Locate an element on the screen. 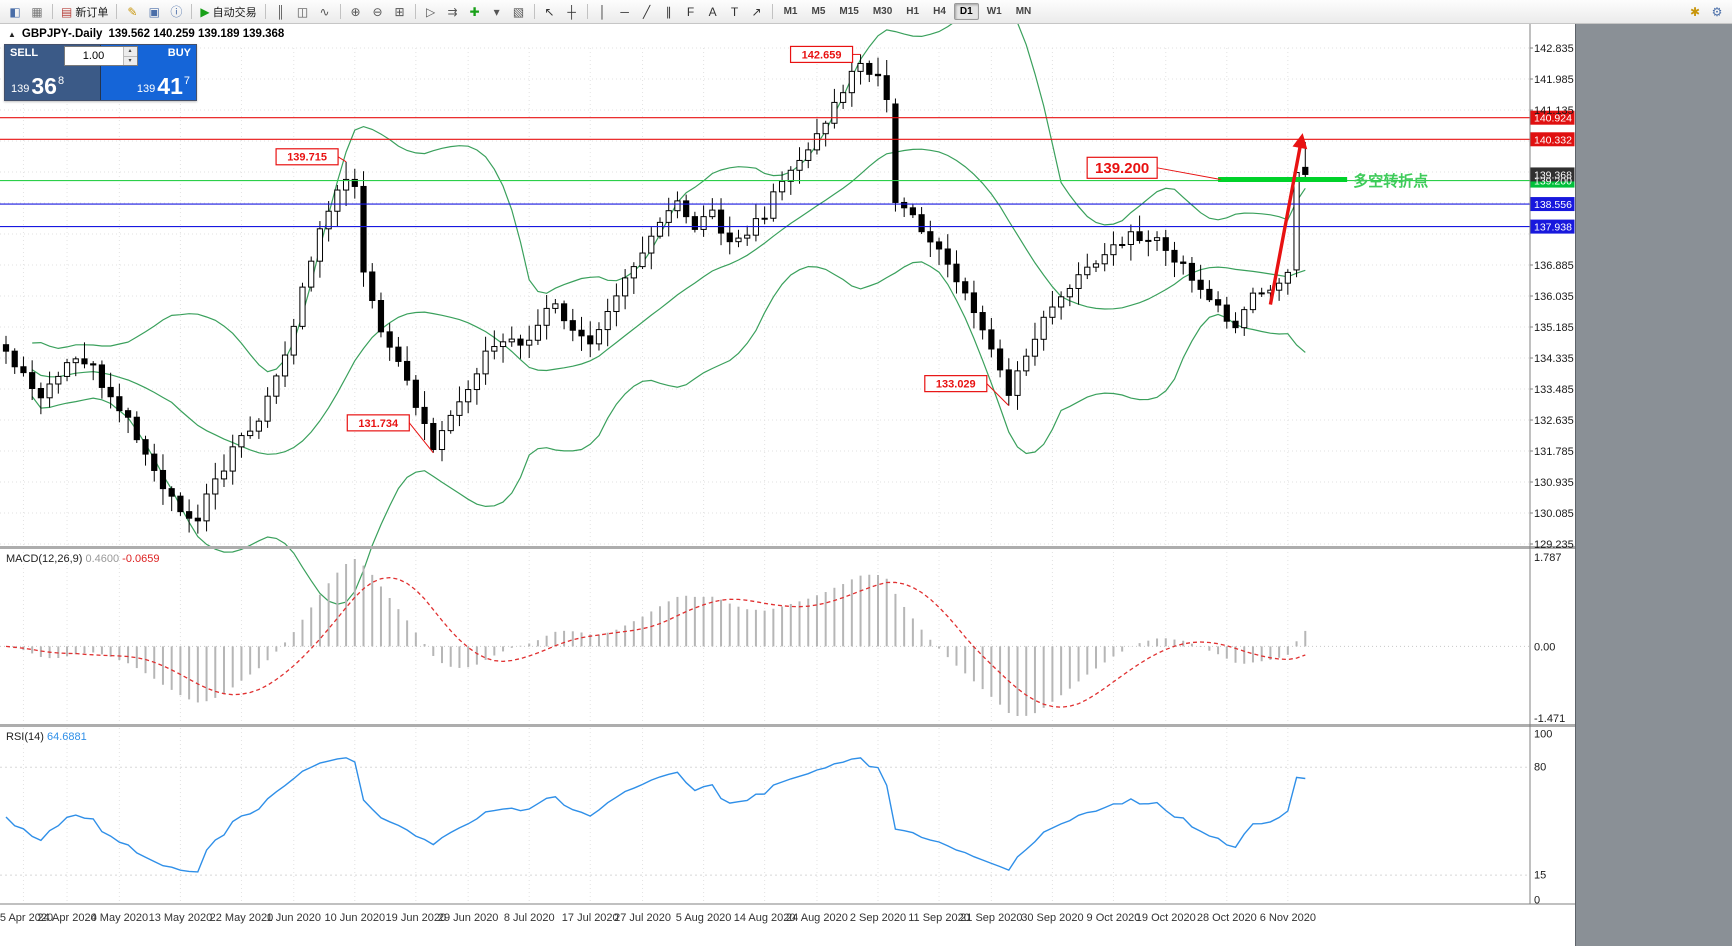 Image resolution: width=1732 pixels, height=946 pixels. macd-scale-label: 1.787 is located at coordinates (1548, 558).